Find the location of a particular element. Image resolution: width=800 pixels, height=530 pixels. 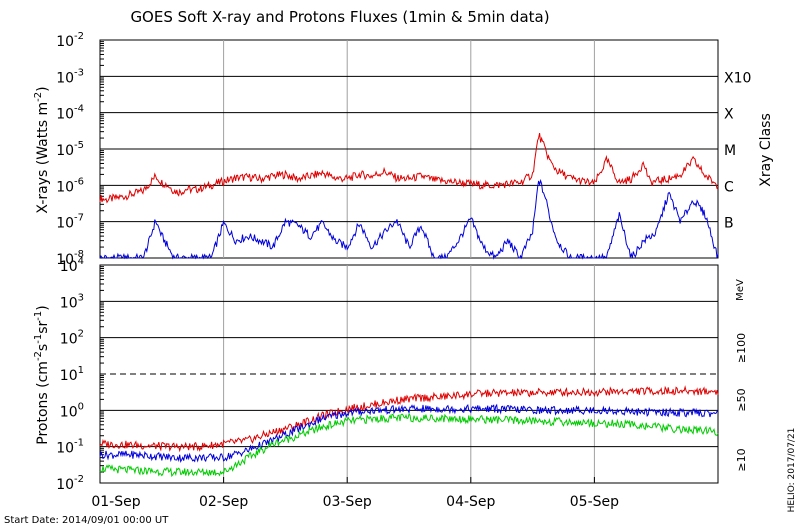

proton-x-tick-labels: 01-Sep 02-Sep 03-Sep 04-Sep 05-Sep is located at coordinates (355, 493).